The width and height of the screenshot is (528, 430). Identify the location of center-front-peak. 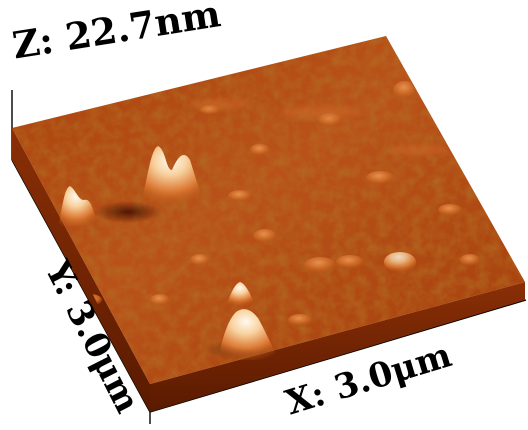
(249, 334).